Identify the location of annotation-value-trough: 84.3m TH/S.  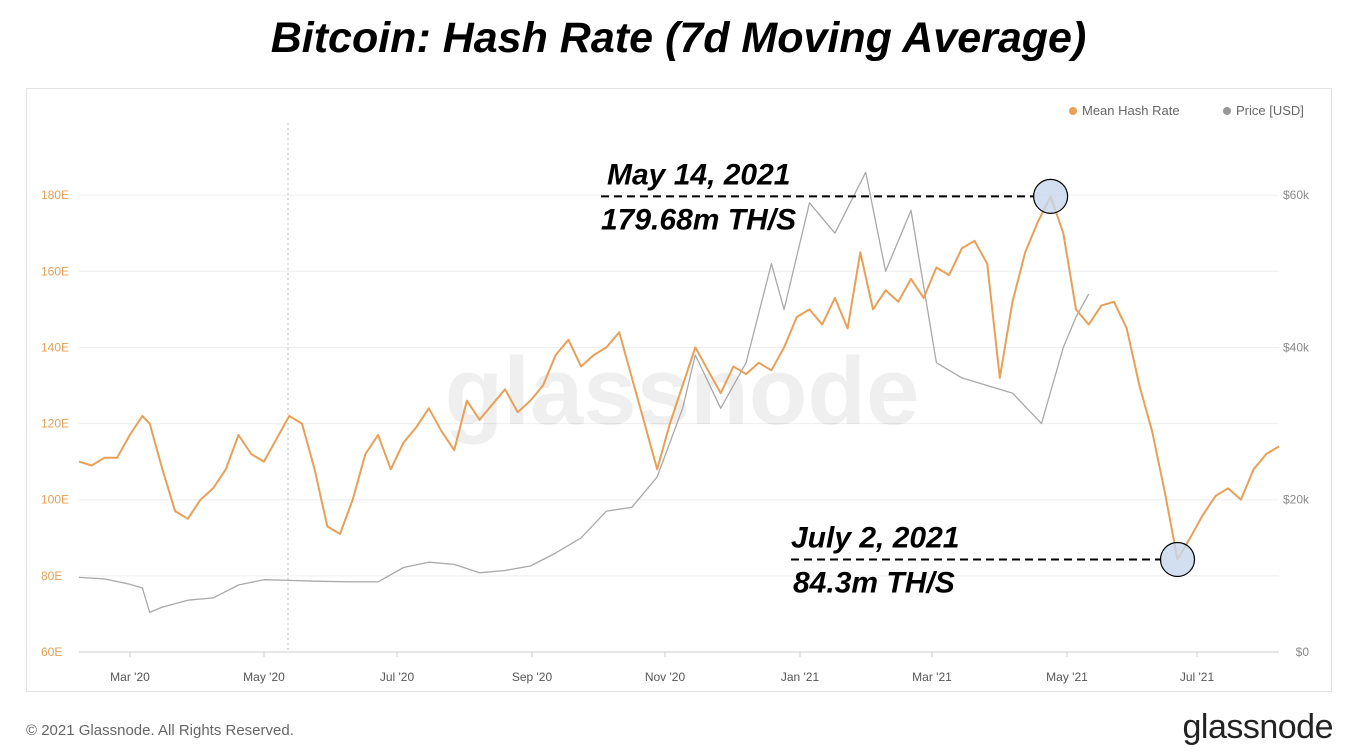
(874, 582).